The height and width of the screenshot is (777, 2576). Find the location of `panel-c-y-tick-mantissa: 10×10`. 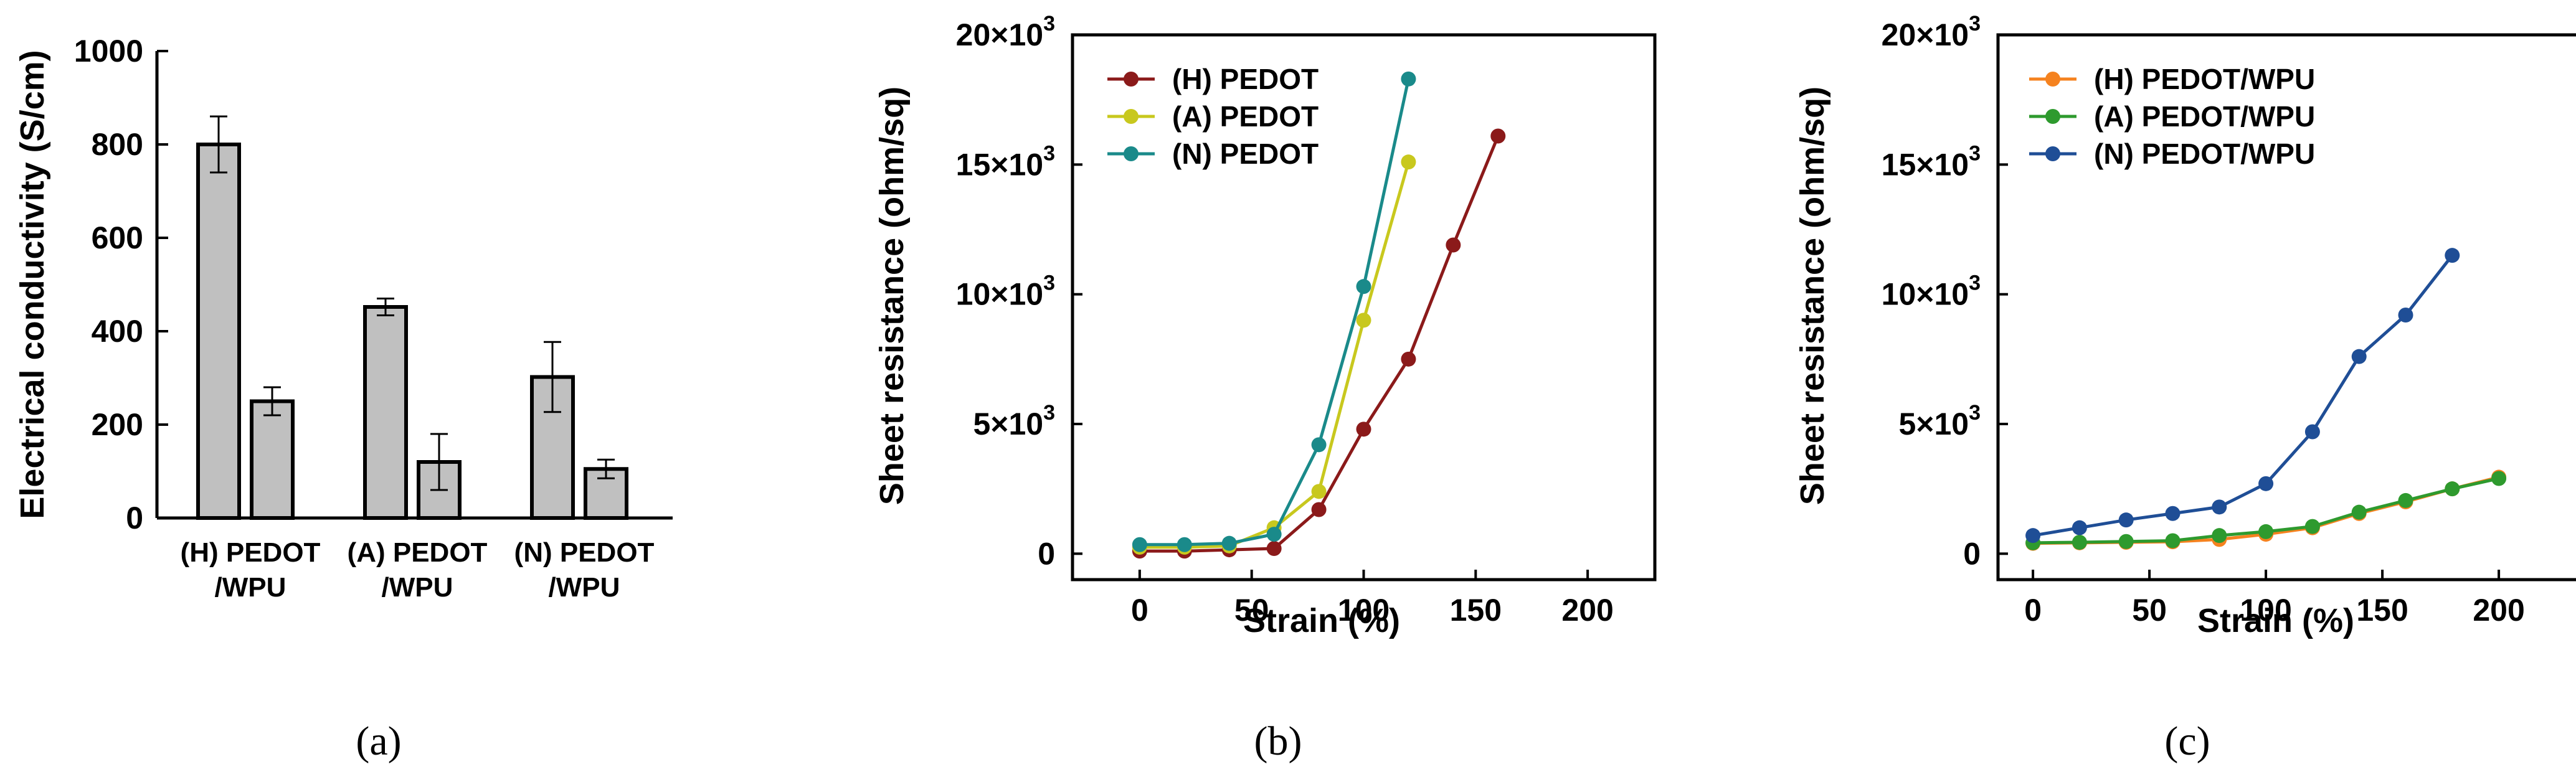

panel-c-y-tick-mantissa: 10×10 is located at coordinates (1926, 294).